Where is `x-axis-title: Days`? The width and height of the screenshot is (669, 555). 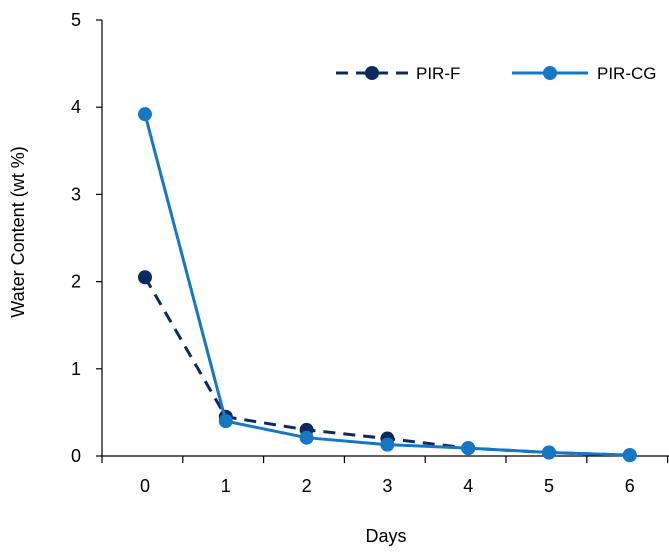
x-axis-title: Days is located at coordinates (385, 536).